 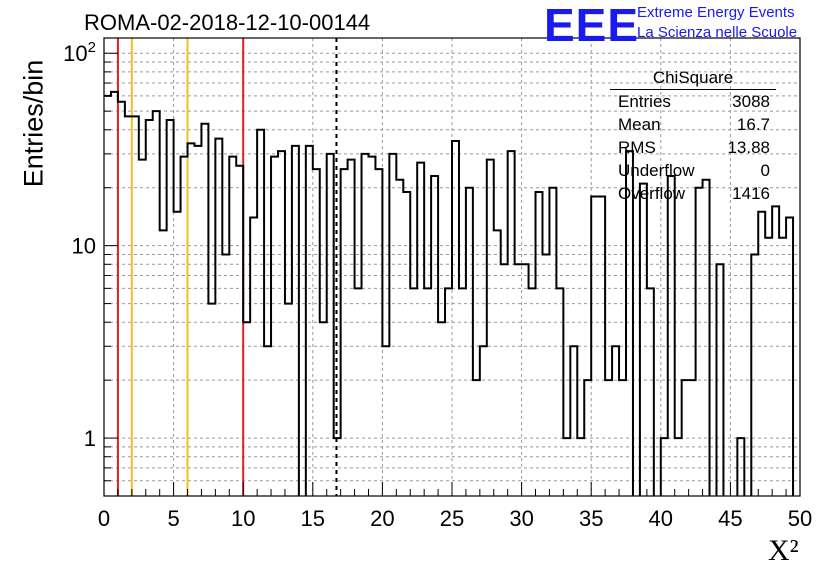 I want to click on plot-title: ROMA-02-2018-12-10-00144, so click(x=227, y=22).